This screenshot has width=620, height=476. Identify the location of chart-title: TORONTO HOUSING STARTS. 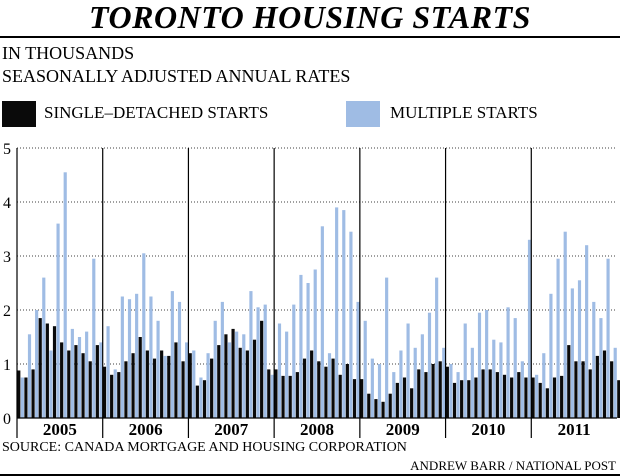
(310, 17).